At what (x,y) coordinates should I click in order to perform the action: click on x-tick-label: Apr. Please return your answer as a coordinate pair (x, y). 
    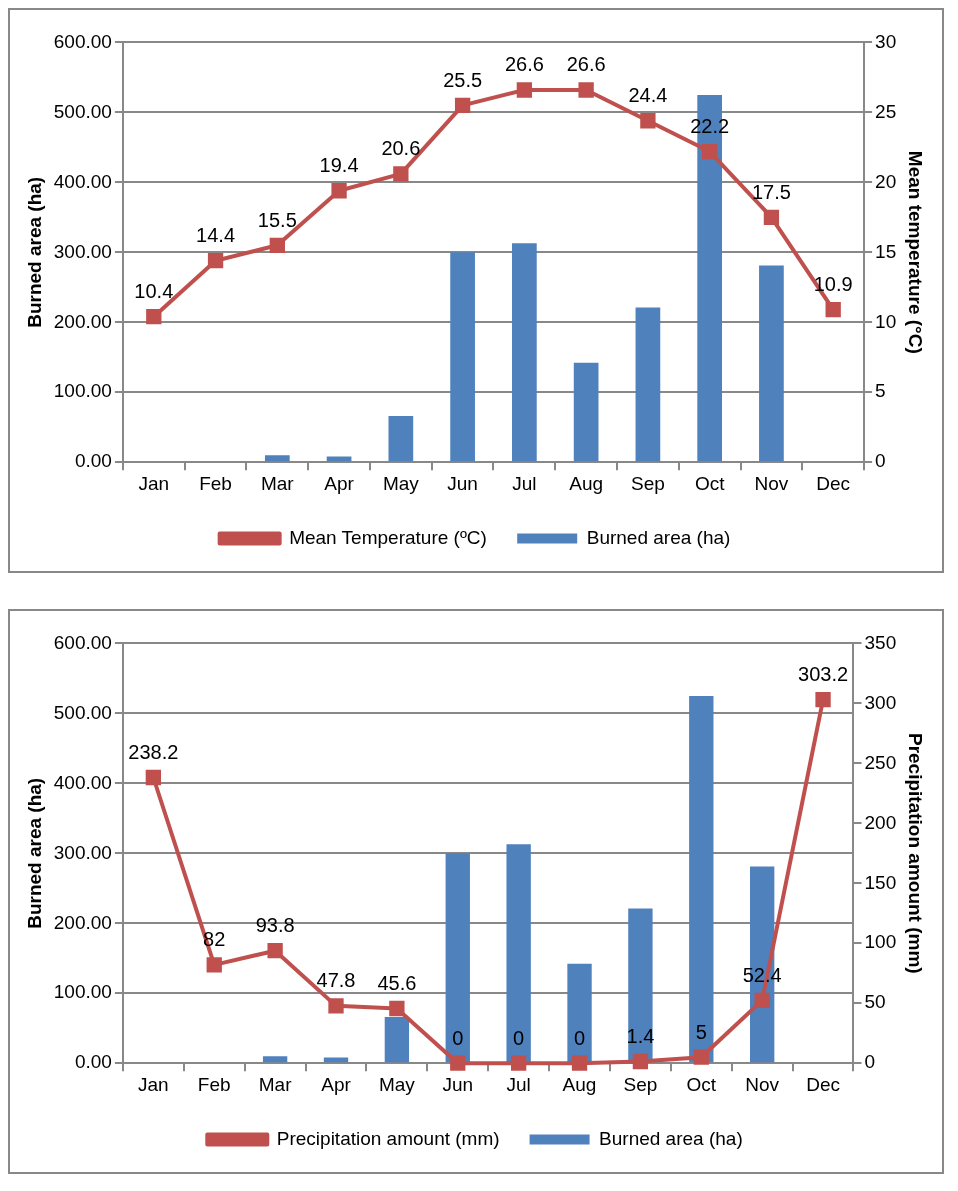
    Looking at the image, I should click on (336, 1084).